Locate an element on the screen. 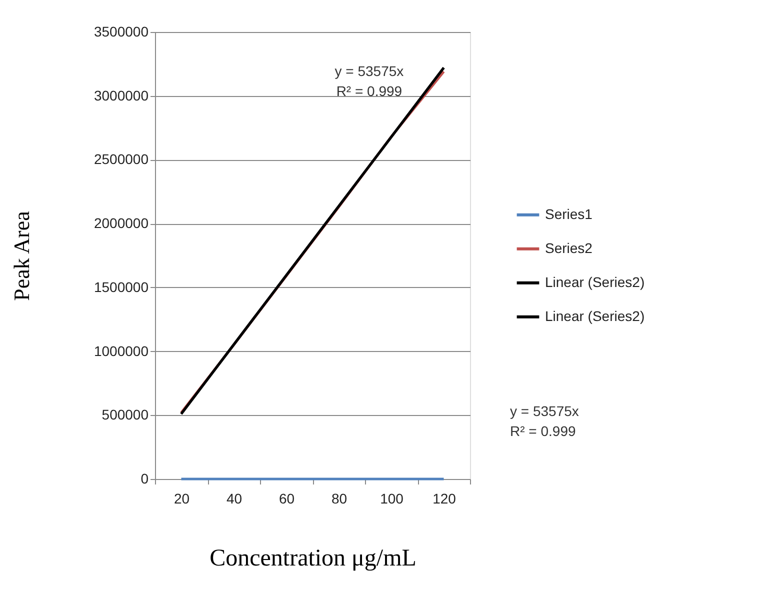  y-tick-label: 1000000 is located at coordinates (121, 350).